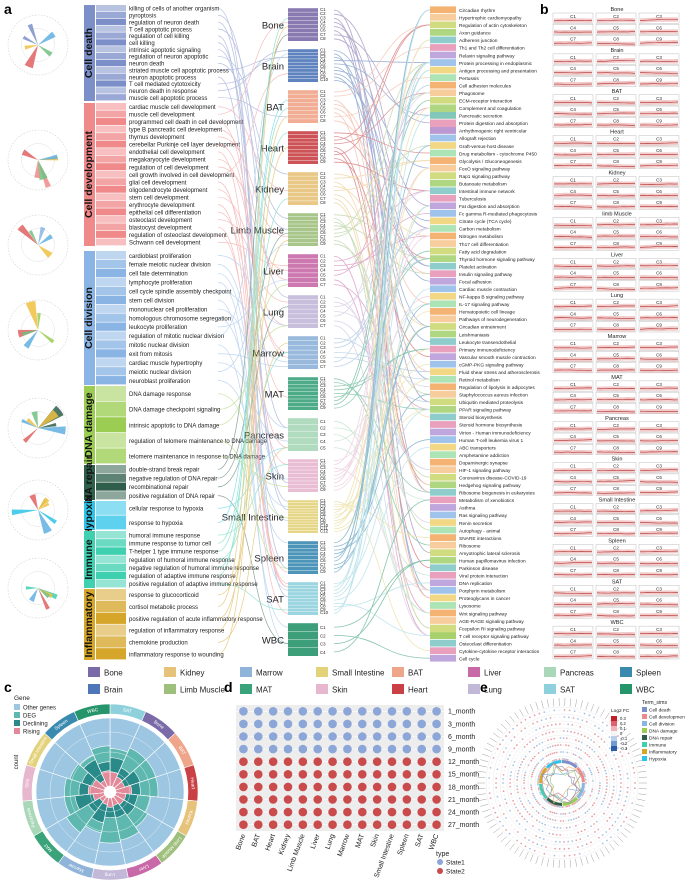 The image size is (685, 889). Describe the element at coordinates (626, 689) in the screenshot. I see `legend-swatch` at that location.